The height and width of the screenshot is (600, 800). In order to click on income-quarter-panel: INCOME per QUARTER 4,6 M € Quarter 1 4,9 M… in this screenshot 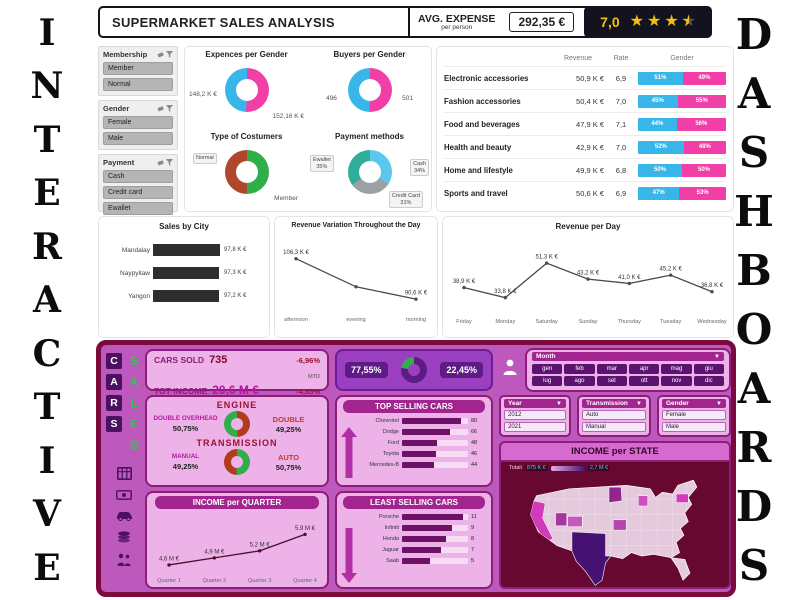, I will do `click(237, 540)`.